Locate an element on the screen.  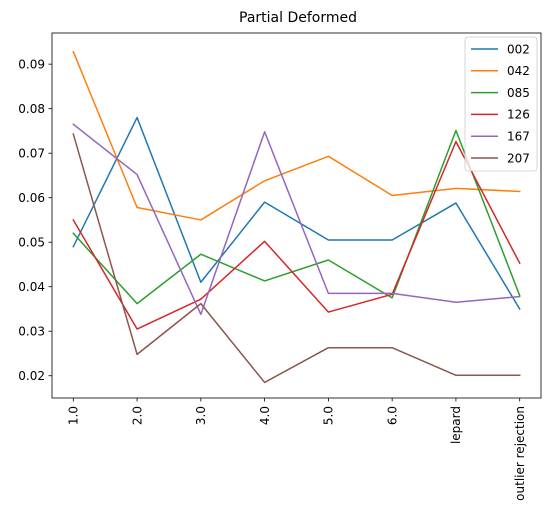
x-tick-label: lepard is located at coordinates (456, 425).